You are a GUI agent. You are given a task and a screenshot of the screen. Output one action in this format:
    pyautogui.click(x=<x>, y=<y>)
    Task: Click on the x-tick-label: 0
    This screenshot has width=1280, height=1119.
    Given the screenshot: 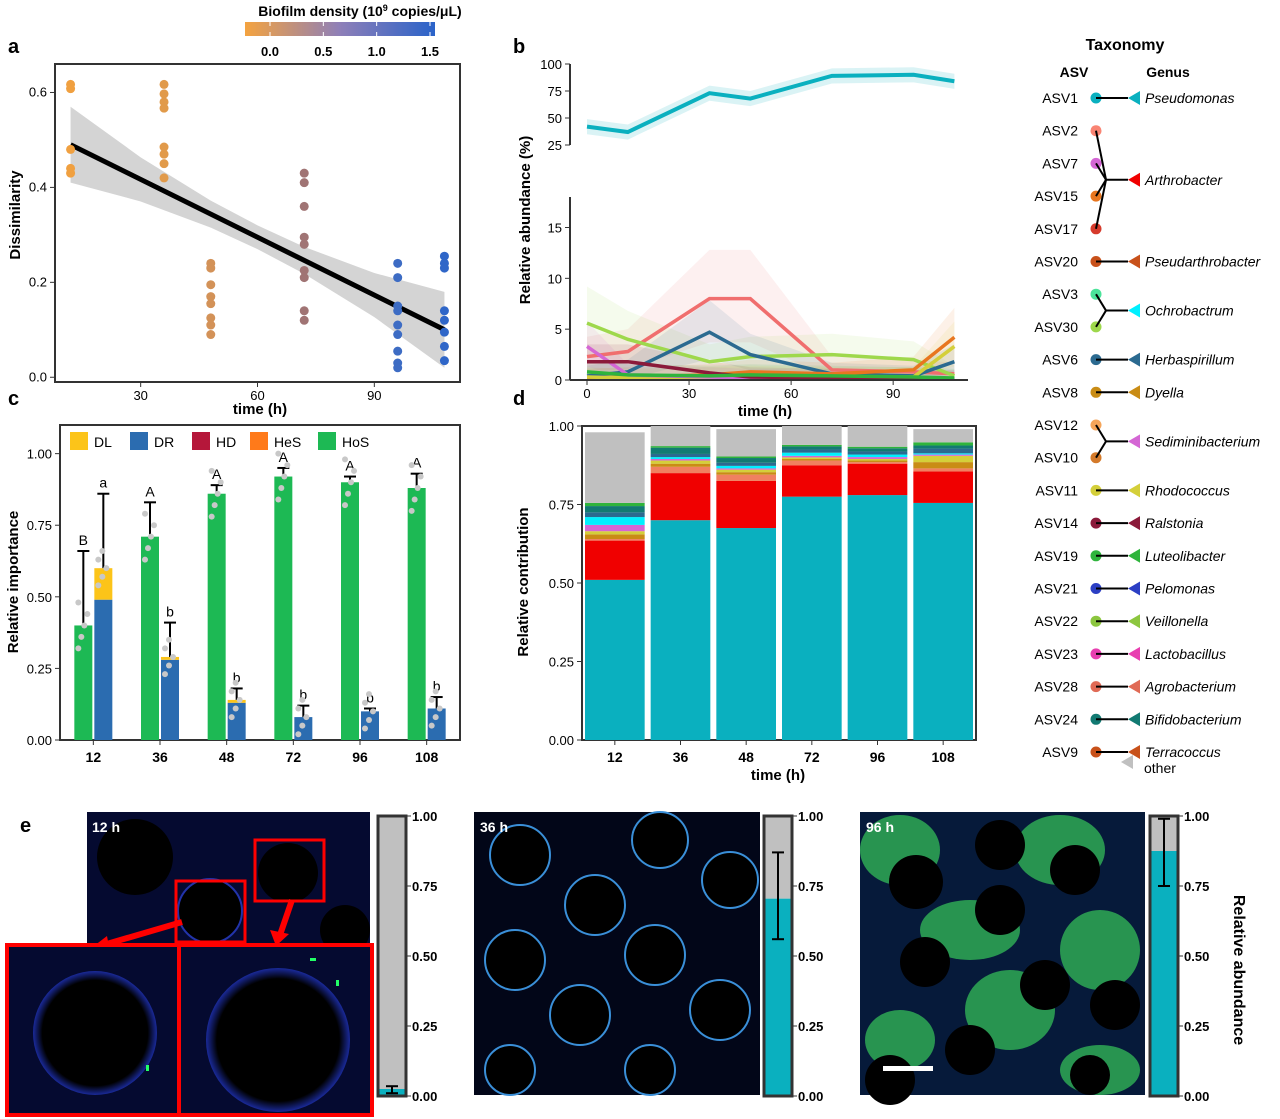 What is the action you would take?
    pyautogui.click(x=586, y=393)
    